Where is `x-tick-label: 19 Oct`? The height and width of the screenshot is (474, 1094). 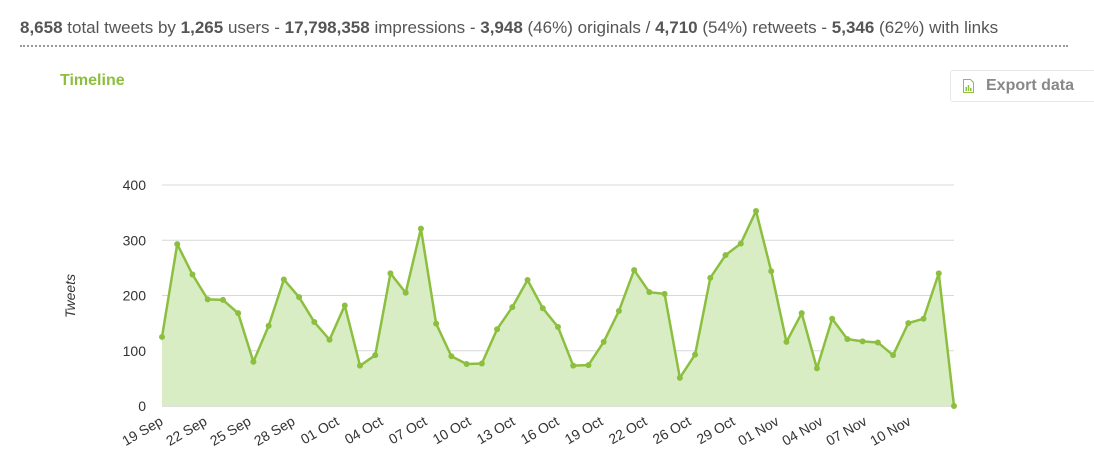 x-tick-label: 19 Oct is located at coordinates (584, 430).